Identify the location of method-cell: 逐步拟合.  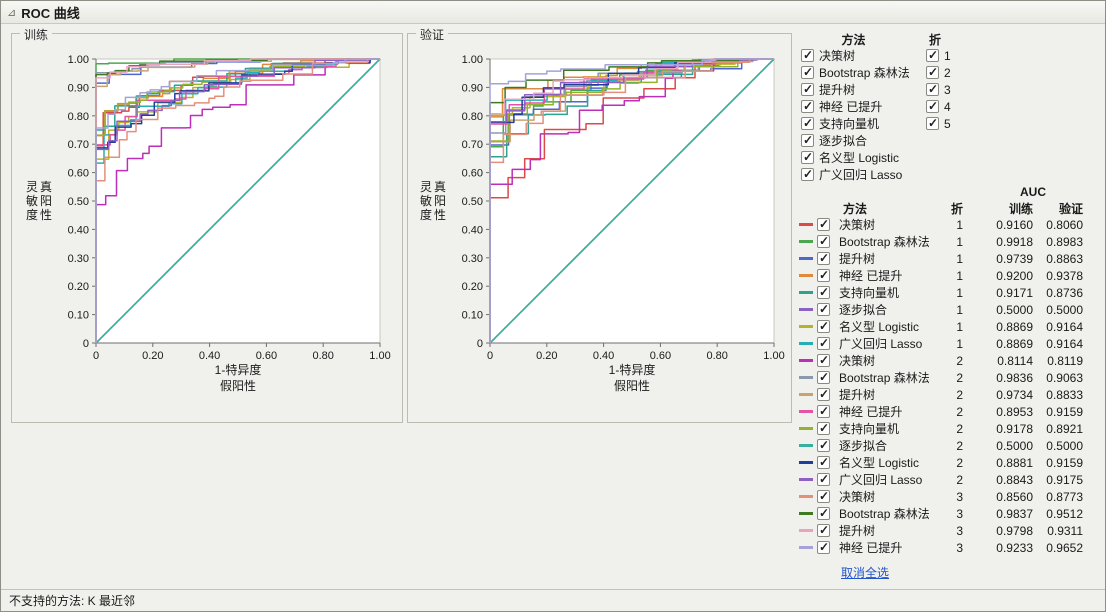
(863, 446).